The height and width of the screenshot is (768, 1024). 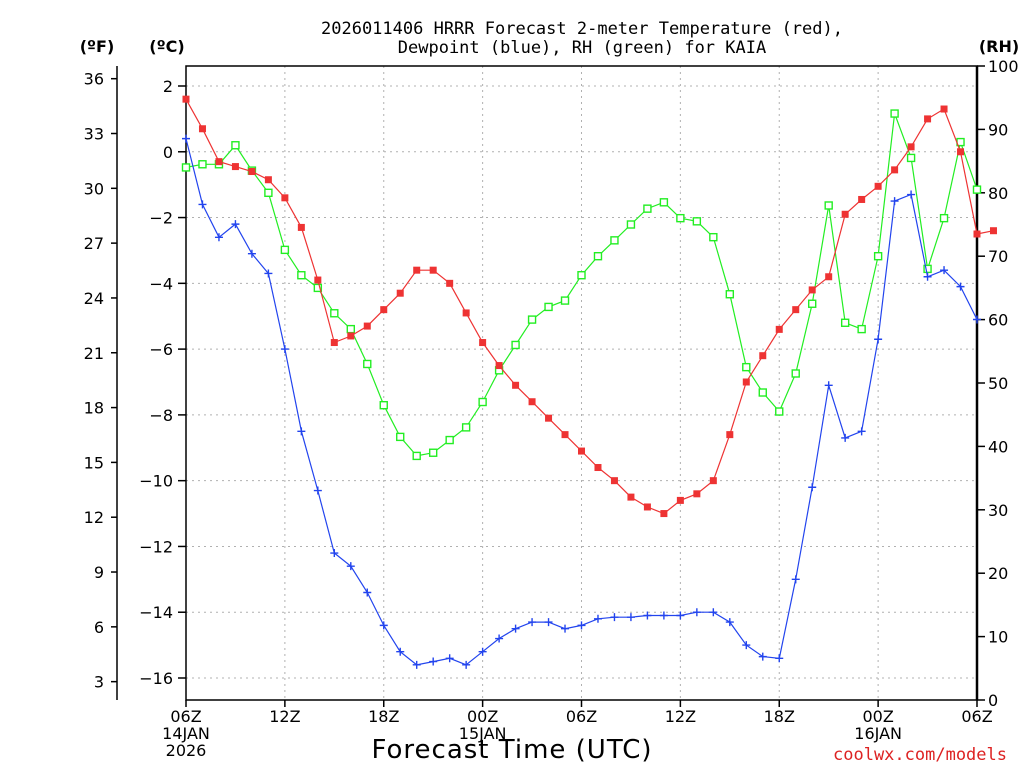 What do you see at coordinates (99, 572) in the screenshot?
I see `fahrenheit-tick-label: 9` at bounding box center [99, 572].